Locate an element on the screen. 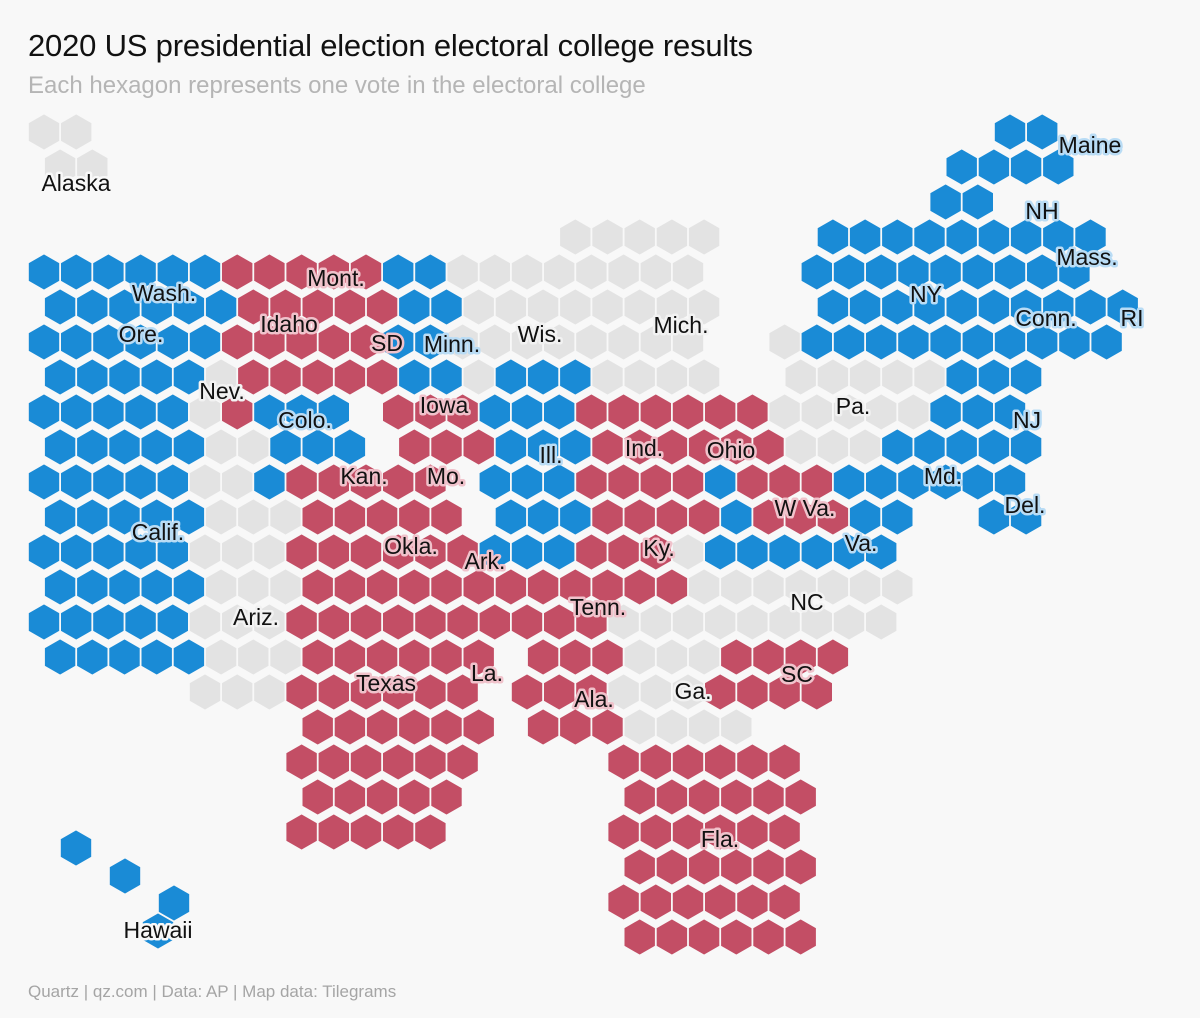 This screenshot has height=1018, width=1200. state-label: La. is located at coordinates (487, 673).